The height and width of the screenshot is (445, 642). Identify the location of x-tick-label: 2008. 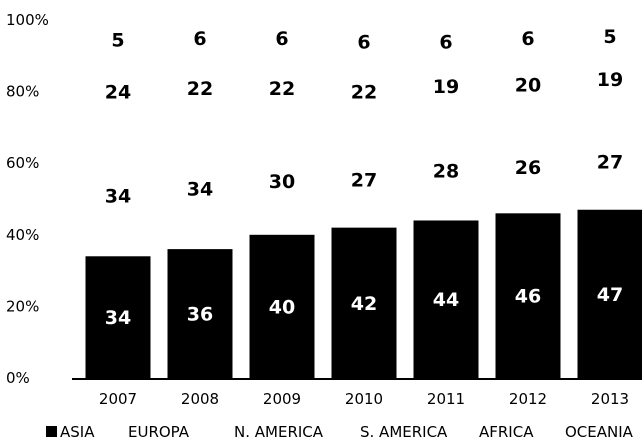
(200, 399).